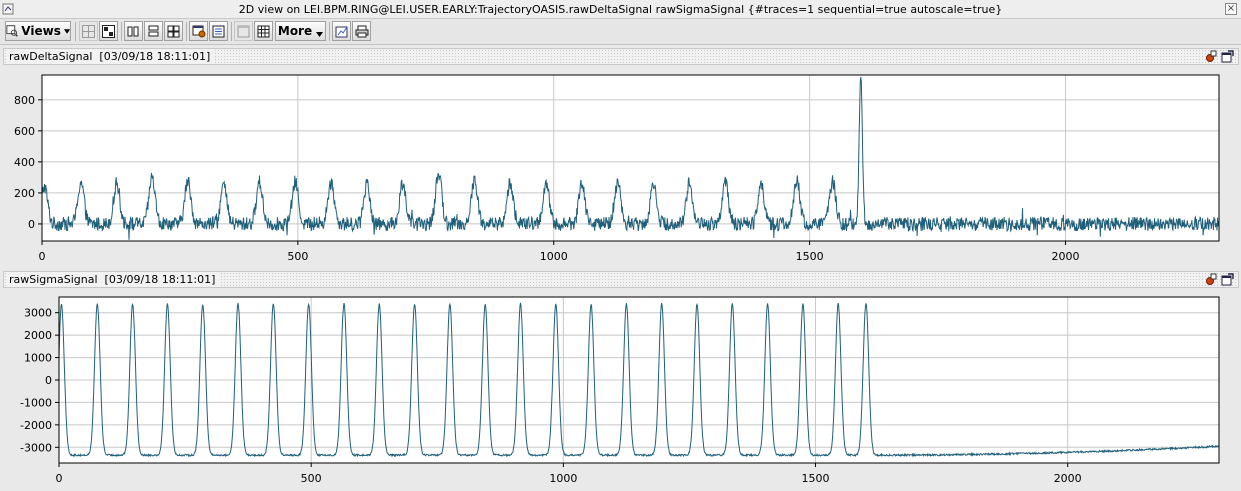 This screenshot has width=1241, height=491. I want to click on window-settings-button, so click(198, 31).